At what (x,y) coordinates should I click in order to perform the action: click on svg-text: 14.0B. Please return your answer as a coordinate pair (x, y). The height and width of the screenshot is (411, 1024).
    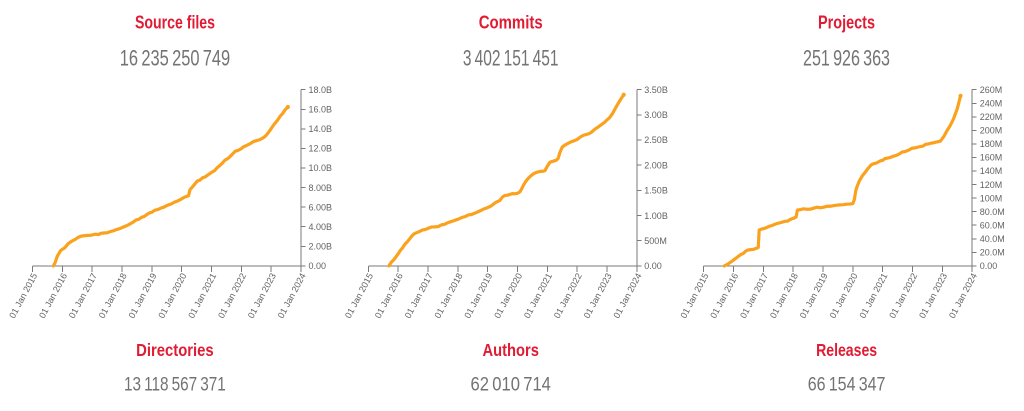
    Looking at the image, I should click on (321, 129).